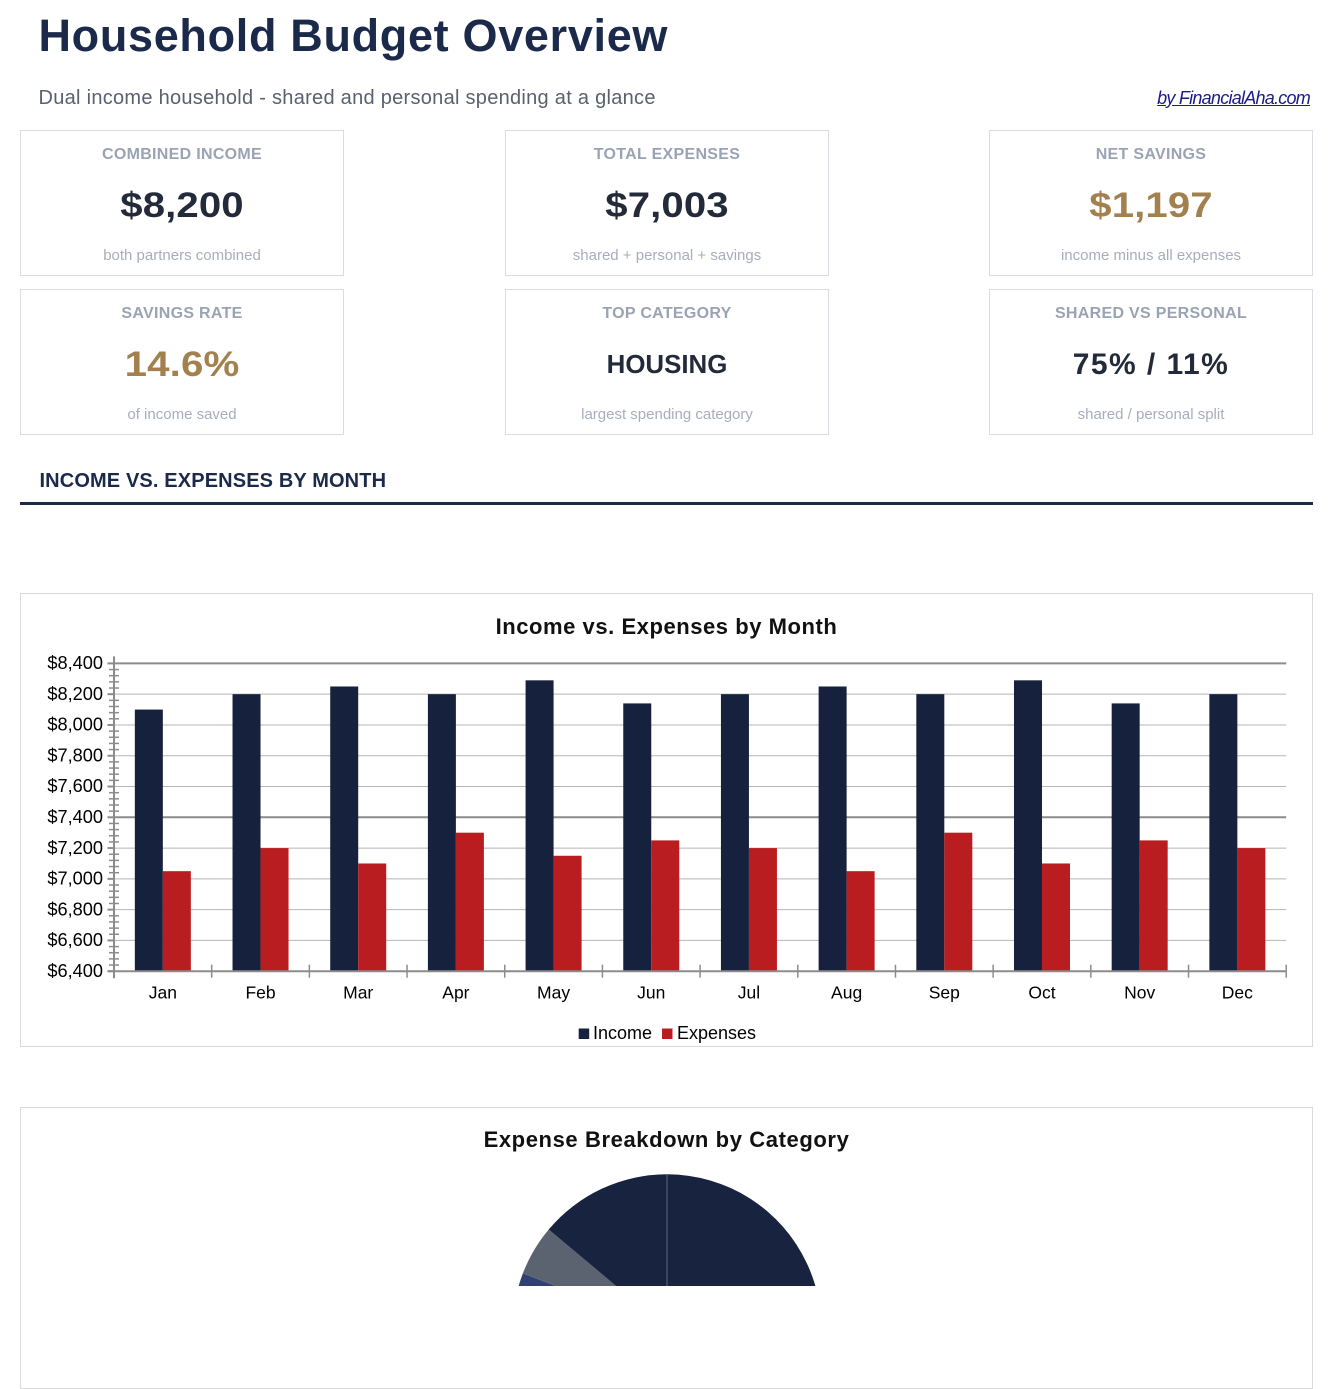 Image resolution: width=1333 pixels, height=1389 pixels. What do you see at coordinates (75, 694) in the screenshot?
I see `svg-text: $8,200` at bounding box center [75, 694].